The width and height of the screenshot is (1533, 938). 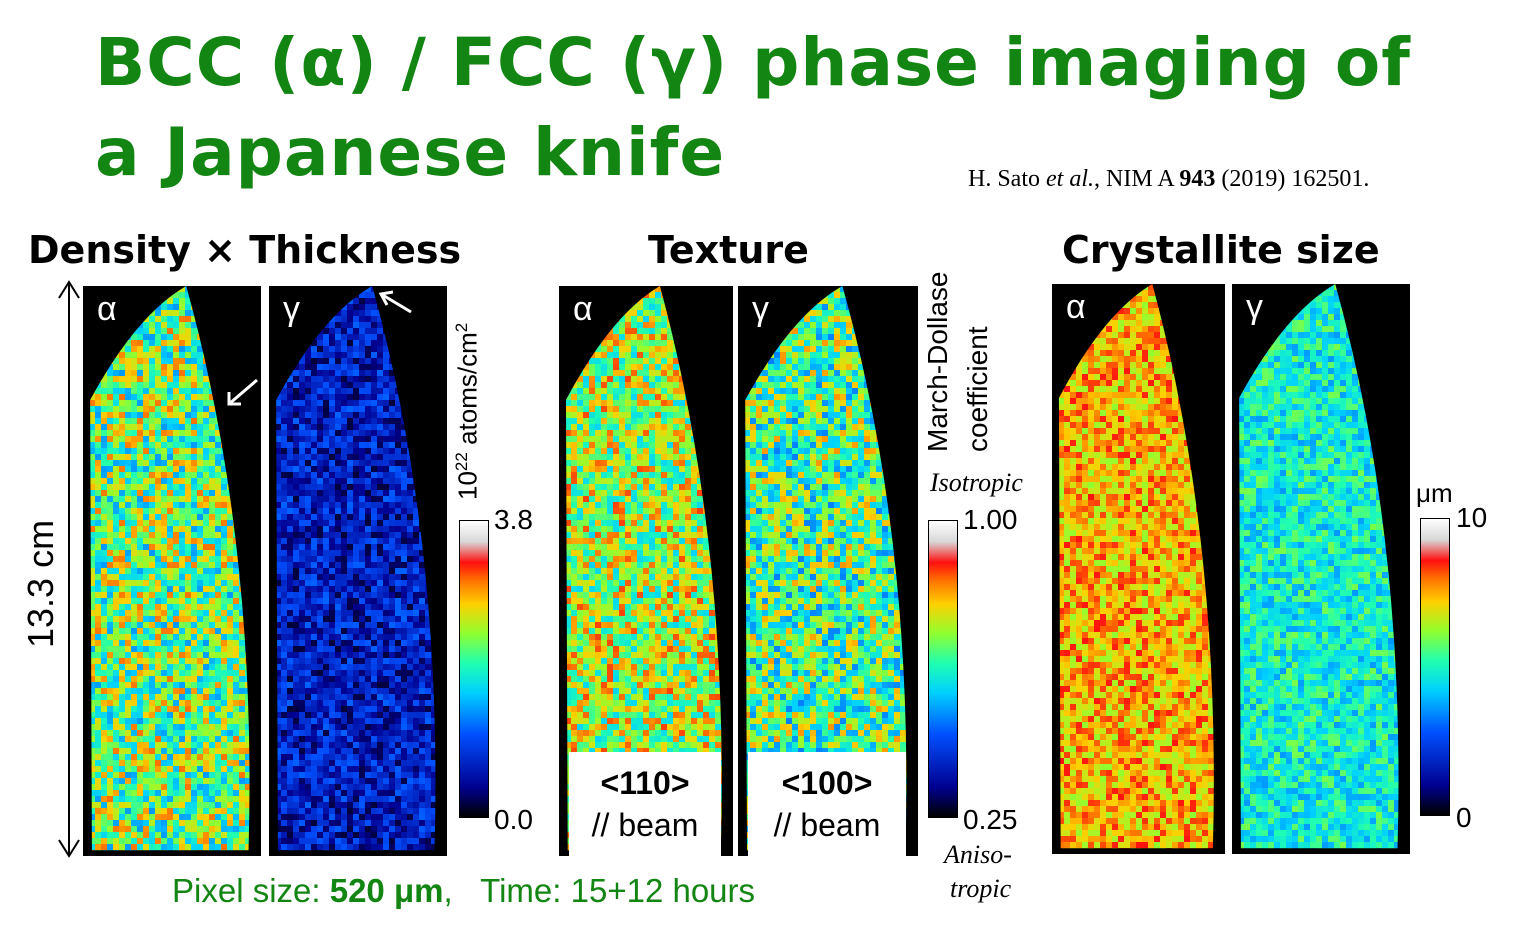 What do you see at coordinates (990, 519) in the screenshot?
I see `texture-colorbar-max: 1.00` at bounding box center [990, 519].